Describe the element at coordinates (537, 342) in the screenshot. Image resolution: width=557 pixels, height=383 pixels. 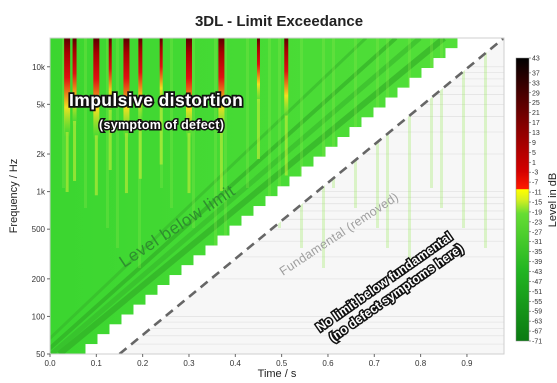
I see `colorbar-tick-label: -71` at that location.